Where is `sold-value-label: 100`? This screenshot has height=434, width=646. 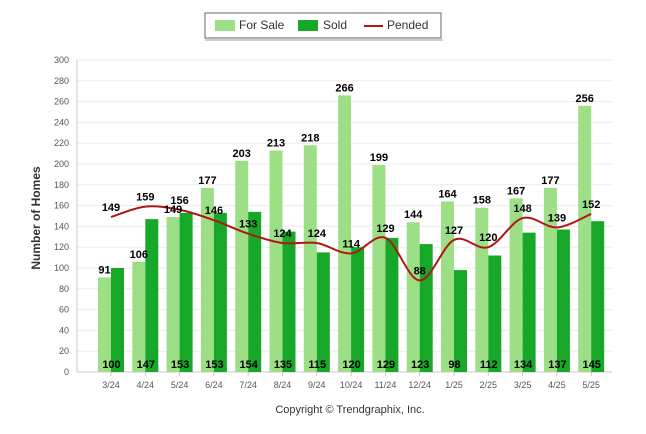
sold-value-label: 100 is located at coordinates (111, 365).